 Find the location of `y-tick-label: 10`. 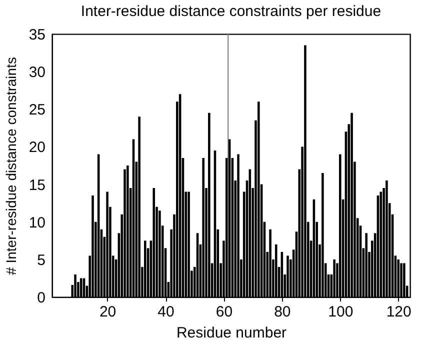

y-tick-label: 10 is located at coordinates (37, 223).